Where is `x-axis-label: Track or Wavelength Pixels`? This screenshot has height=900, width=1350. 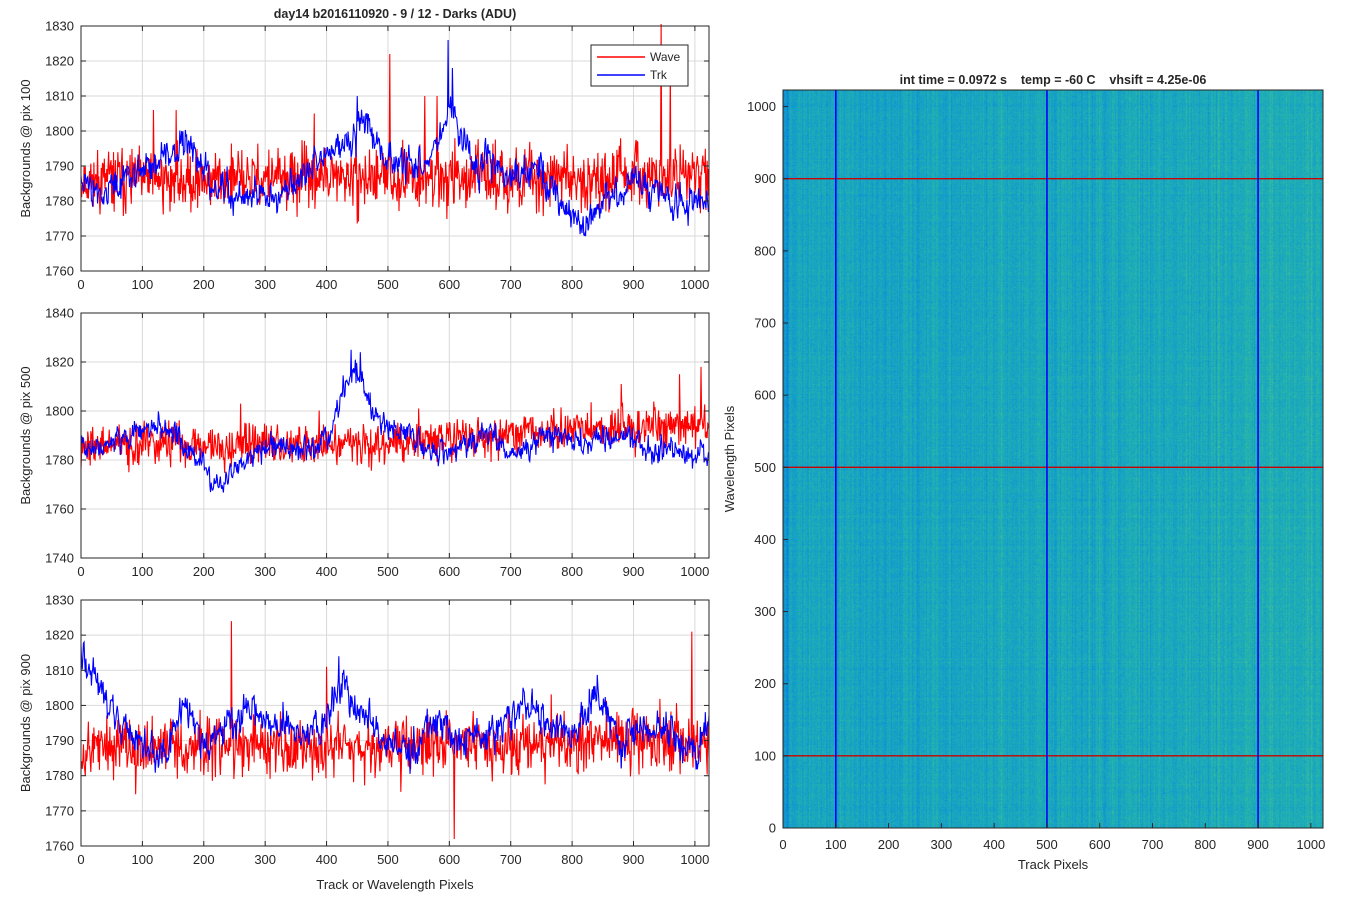
x-axis-label: Track or Wavelength Pixels is located at coordinates (395, 884).